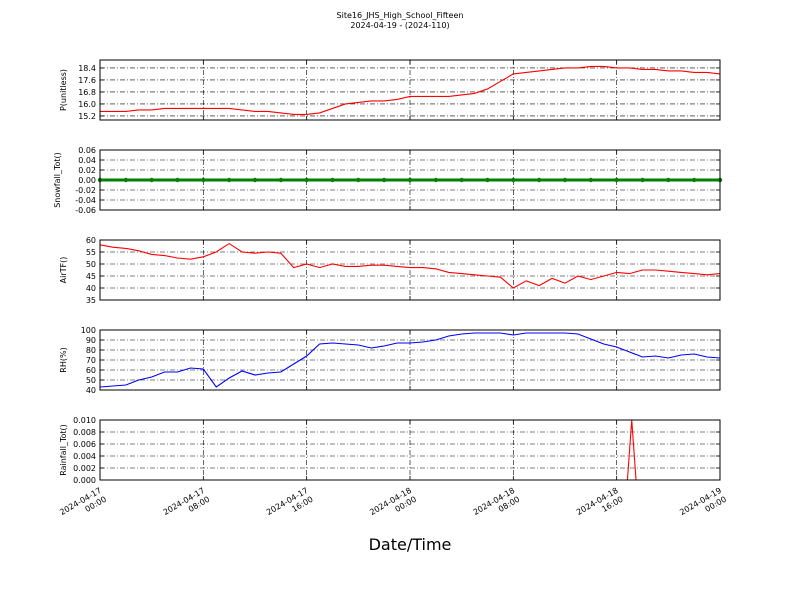 The height and width of the screenshot is (600, 800). Describe the element at coordinates (84, 444) in the screenshot. I see `y-tick-label: 0.006` at that location.